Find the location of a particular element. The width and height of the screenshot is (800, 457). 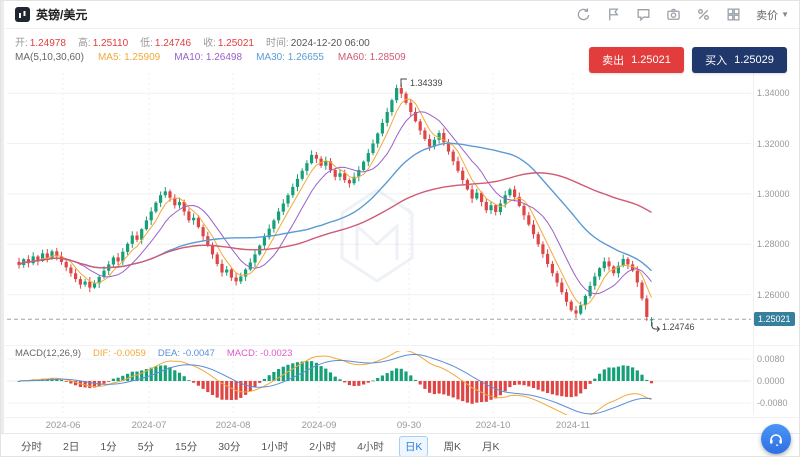

timeframe-tab-30分: 30分 is located at coordinates (229, 446).